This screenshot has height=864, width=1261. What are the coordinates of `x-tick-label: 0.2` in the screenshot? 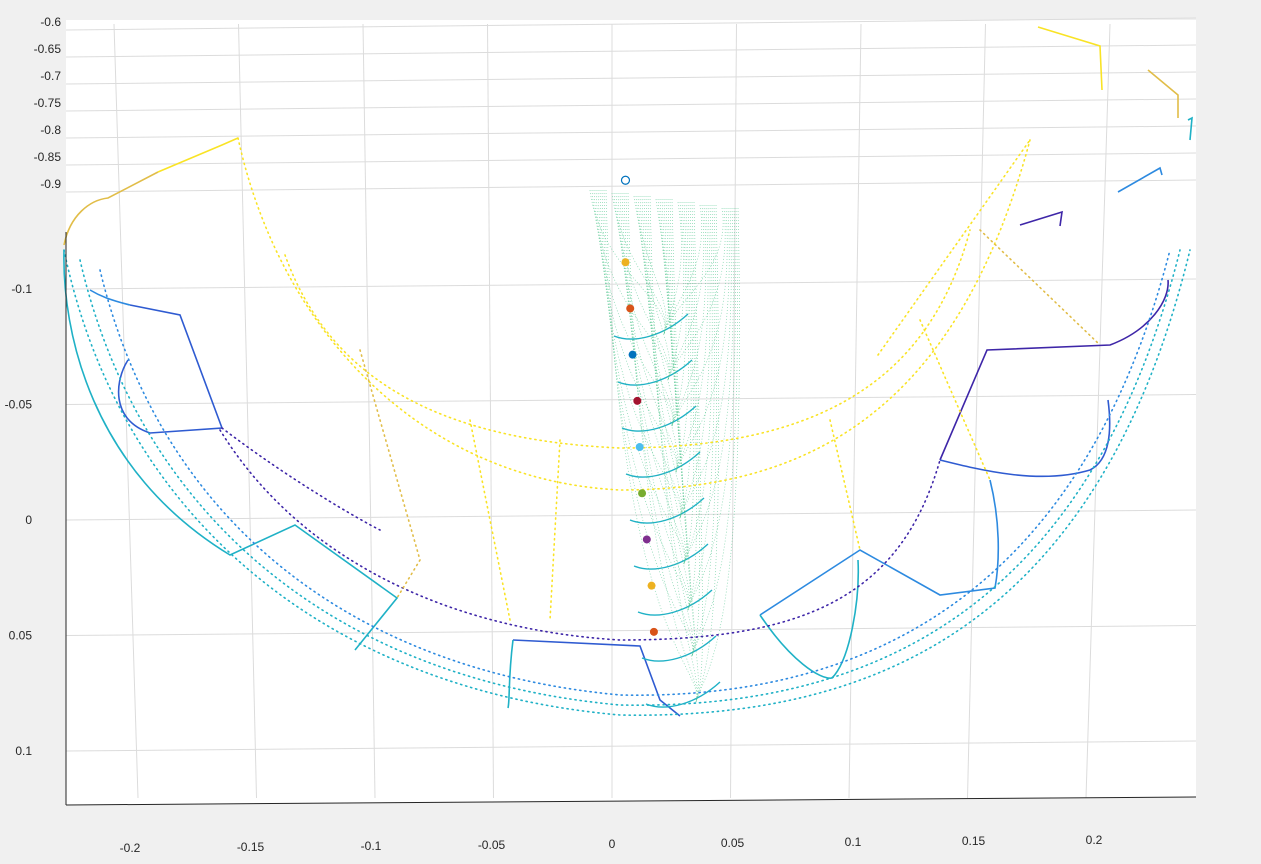 It's located at (1094, 840).